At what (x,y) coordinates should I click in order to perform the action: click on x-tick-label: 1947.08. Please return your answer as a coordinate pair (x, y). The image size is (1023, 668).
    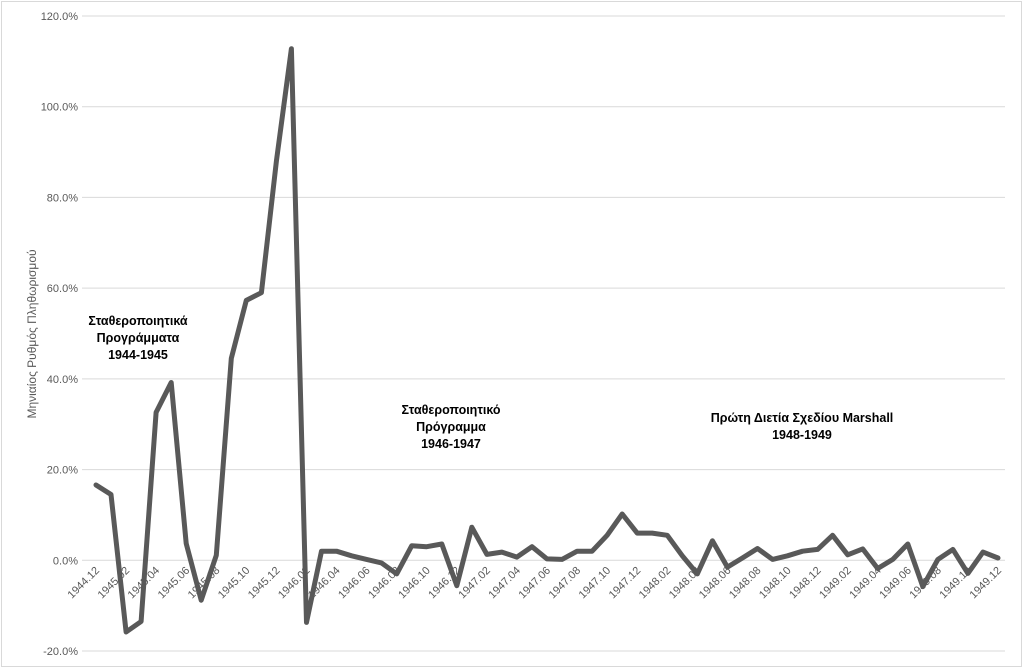
    Looking at the image, I should click on (565, 583).